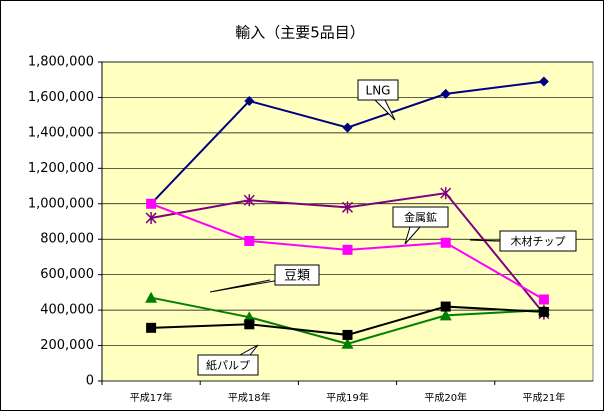 The height and width of the screenshot is (412, 605). What do you see at coordinates (445, 397) in the screenshot?
I see `x-tick-label: 平成20年` at bounding box center [445, 397].